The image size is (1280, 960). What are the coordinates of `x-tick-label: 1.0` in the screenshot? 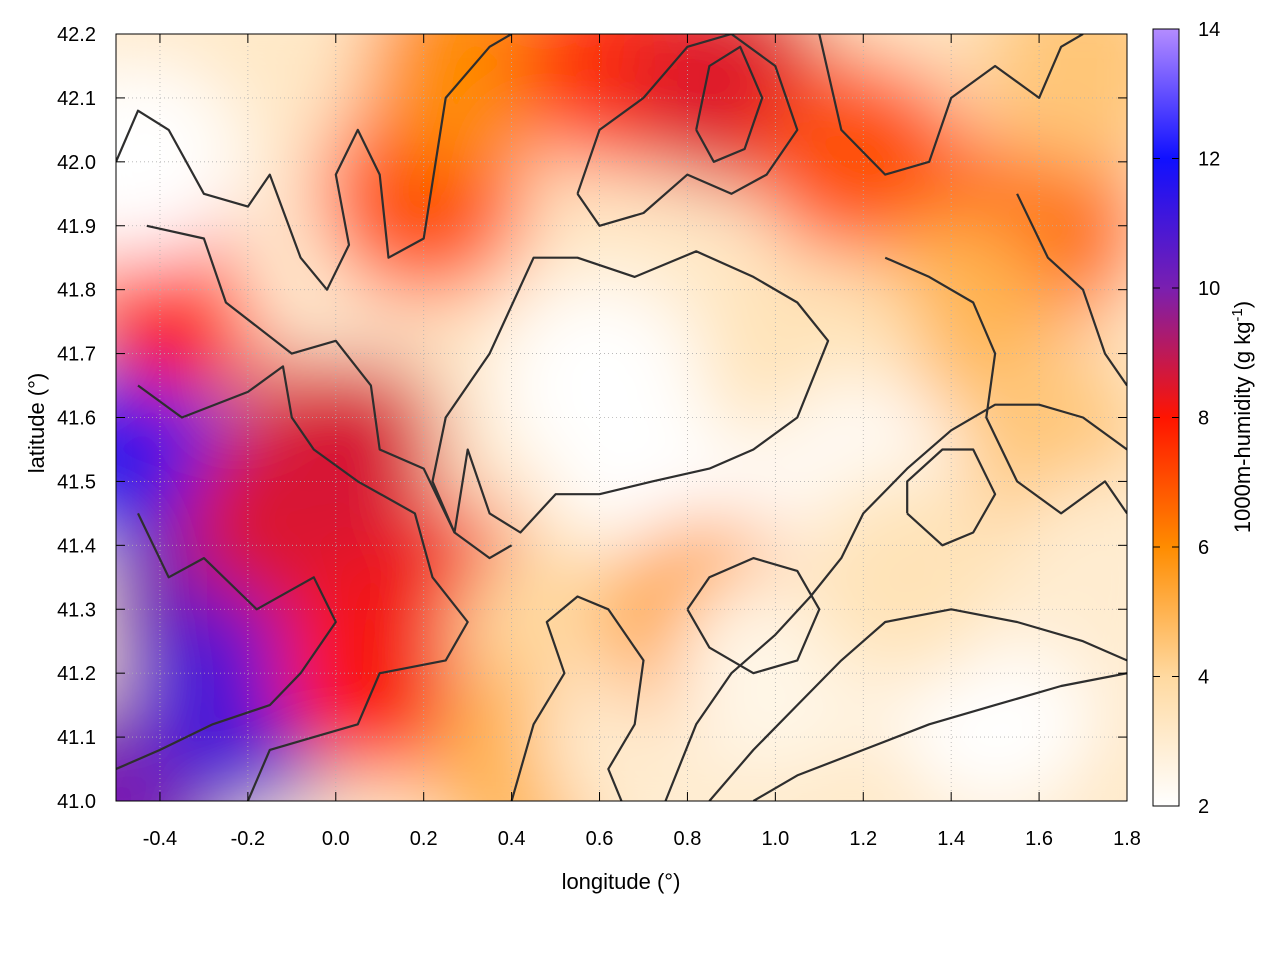 It's located at (775, 839).